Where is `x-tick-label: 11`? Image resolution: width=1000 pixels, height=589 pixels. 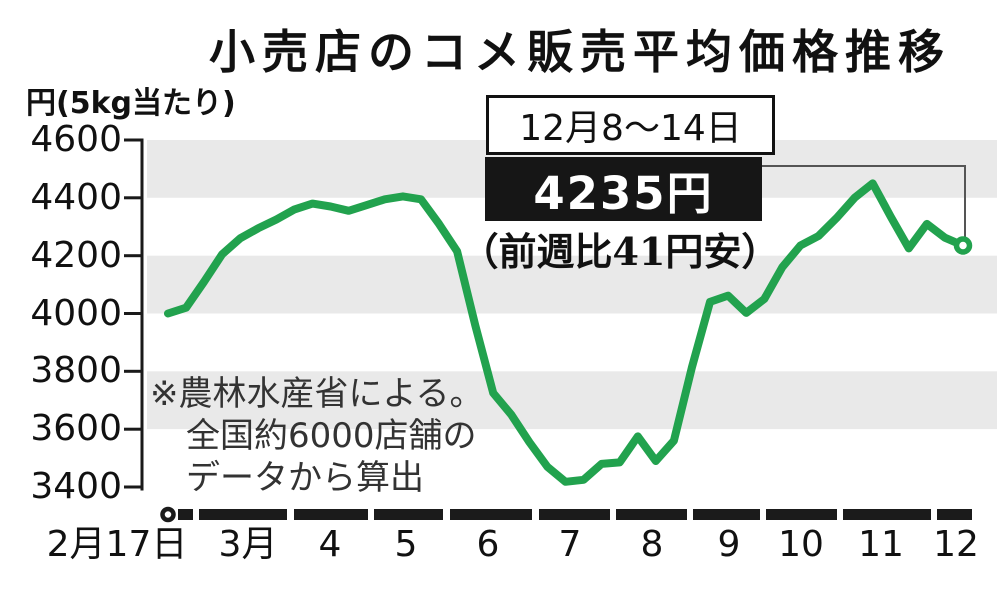
x-tick-label: 11 is located at coordinates (881, 544).